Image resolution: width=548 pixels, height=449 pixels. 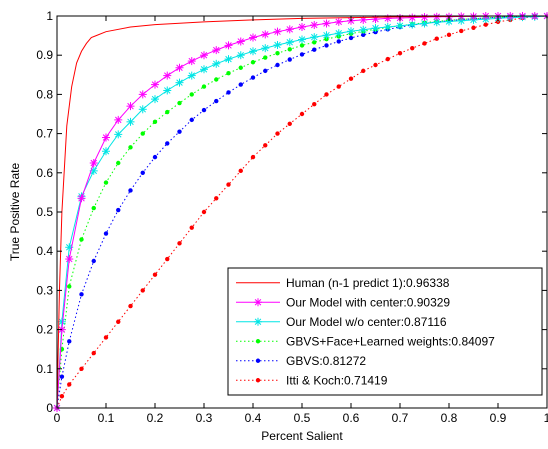 I want to click on x-tick-label: 0.2, so click(x=155, y=418).